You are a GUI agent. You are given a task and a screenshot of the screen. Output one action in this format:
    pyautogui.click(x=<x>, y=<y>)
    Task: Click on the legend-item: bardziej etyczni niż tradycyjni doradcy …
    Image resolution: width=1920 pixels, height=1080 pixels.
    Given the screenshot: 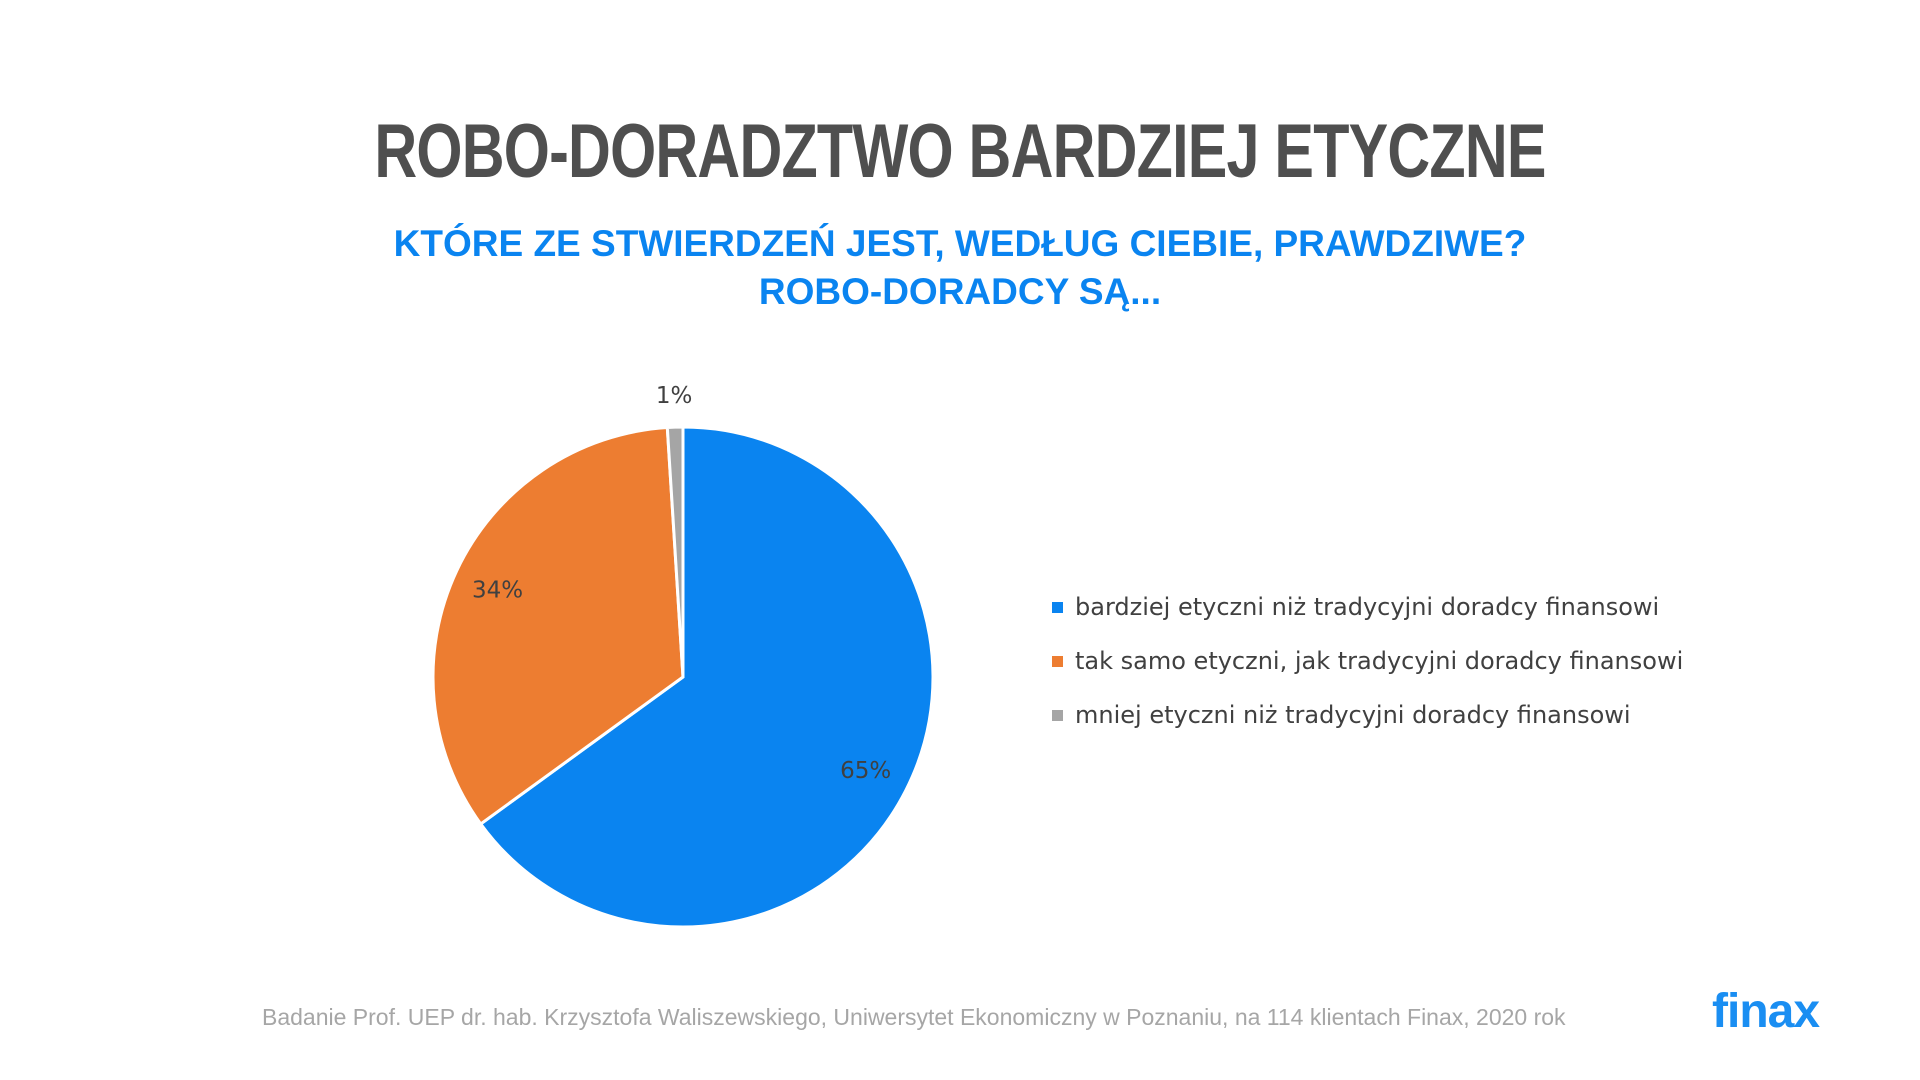 What is the action you would take?
    pyautogui.click(x=1367, y=607)
    